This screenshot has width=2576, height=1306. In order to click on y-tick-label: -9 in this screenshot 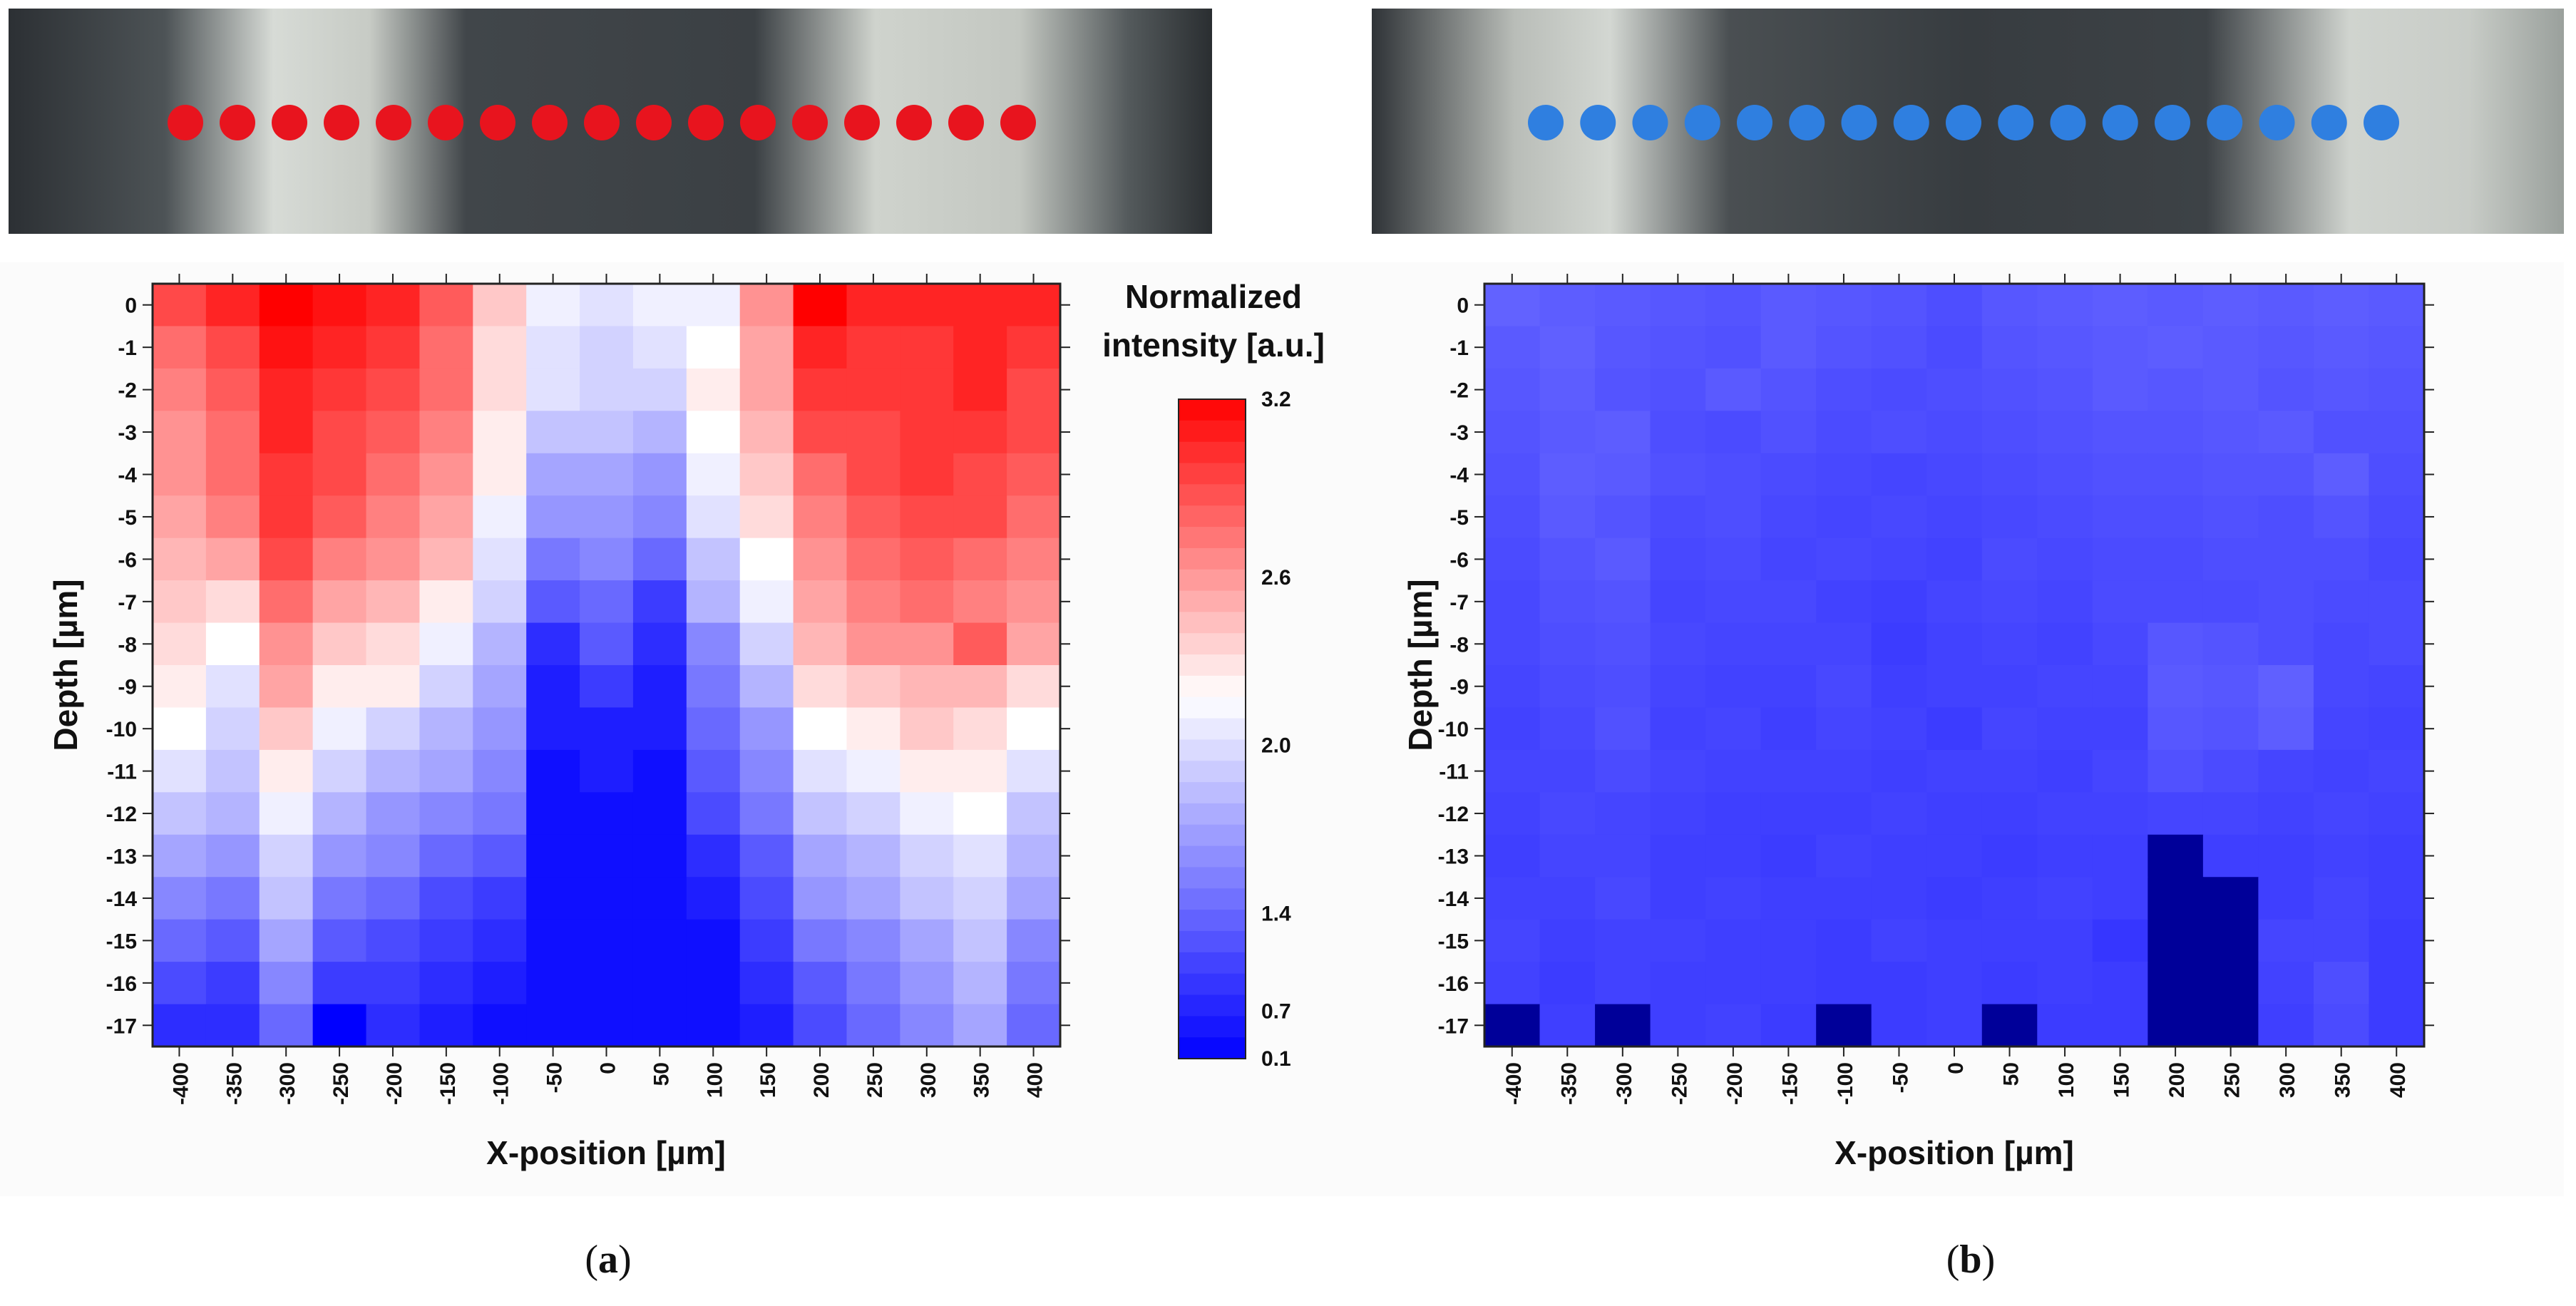, I will do `click(1459, 687)`.